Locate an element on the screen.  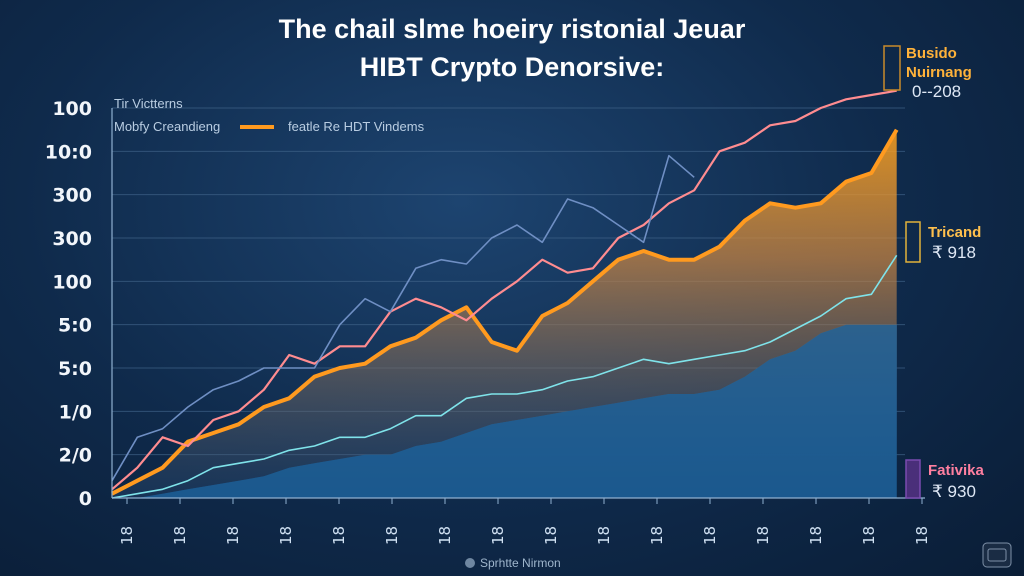
annotation-top-label-1: Busido is located at coordinates (931, 53).